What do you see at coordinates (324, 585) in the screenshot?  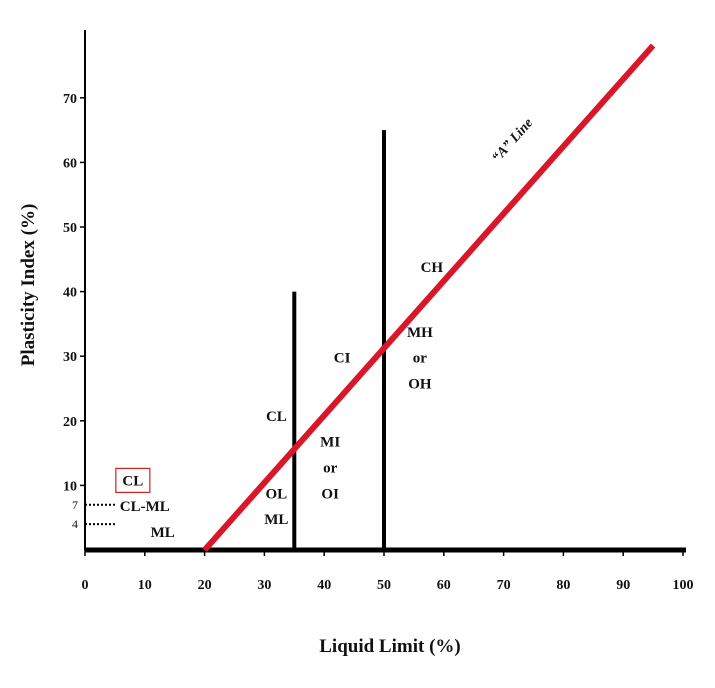 I see `x-tick-label: 40` at bounding box center [324, 585].